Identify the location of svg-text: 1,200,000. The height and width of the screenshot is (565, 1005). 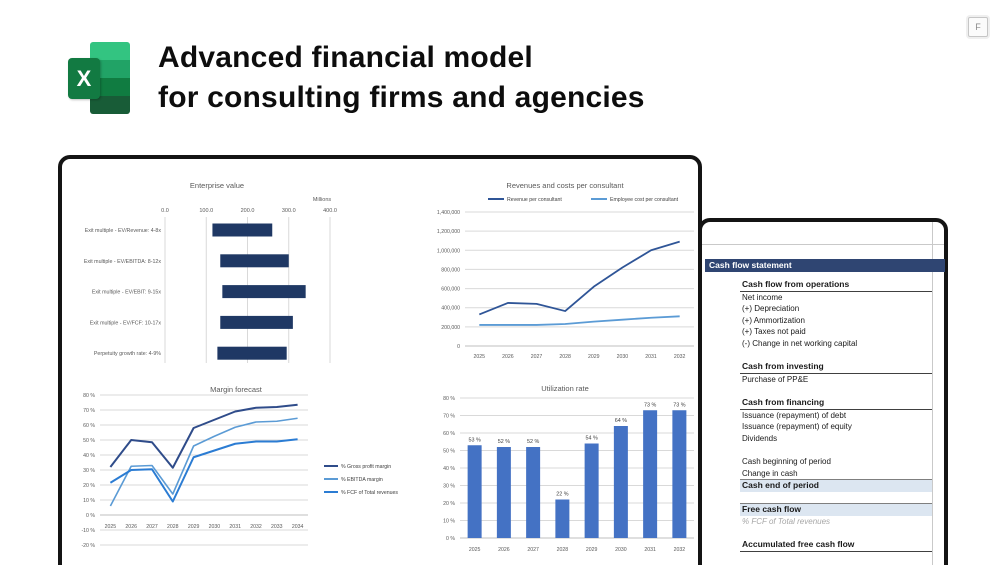
(448, 232).